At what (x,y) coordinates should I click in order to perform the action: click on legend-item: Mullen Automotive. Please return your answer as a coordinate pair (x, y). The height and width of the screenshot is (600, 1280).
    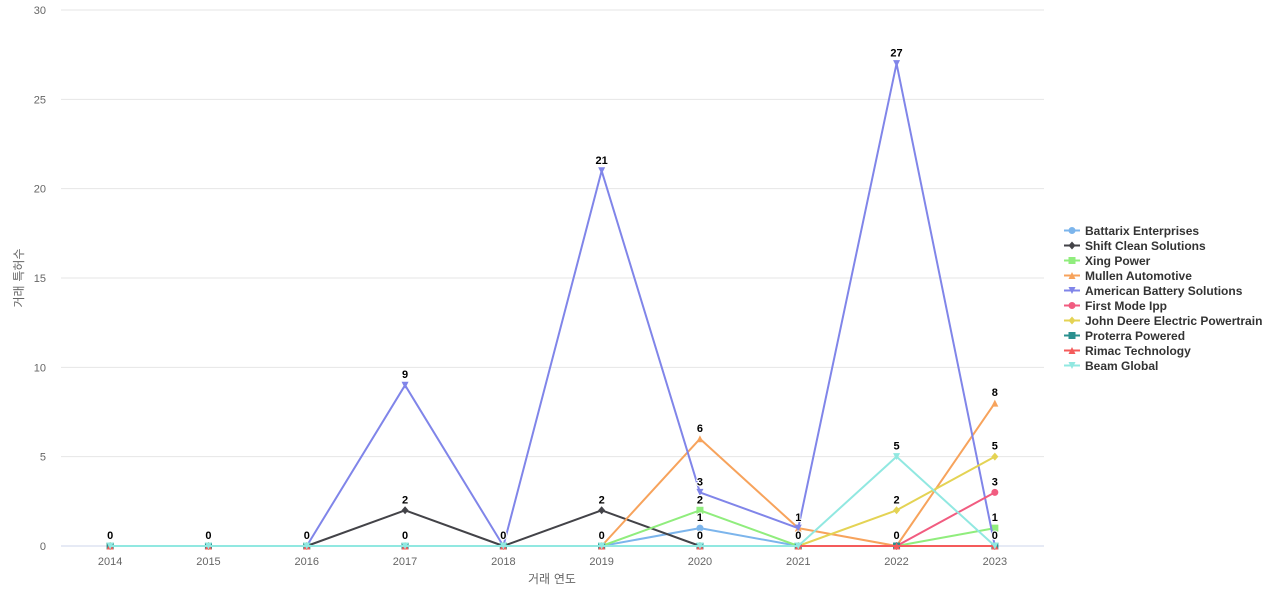
    Looking at the image, I should click on (1163, 275).